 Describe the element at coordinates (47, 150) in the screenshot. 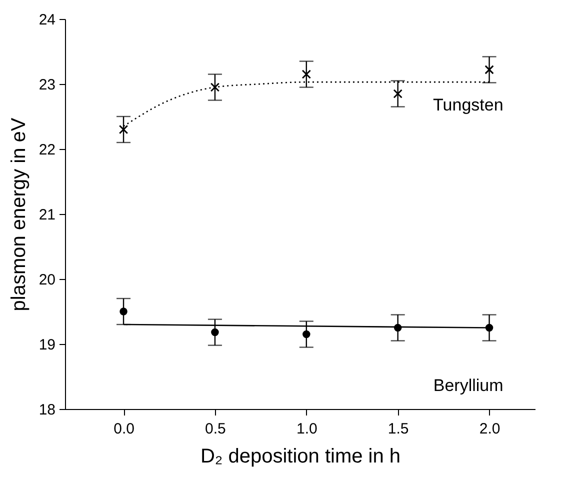

I see `y-tick-label: 22` at that location.